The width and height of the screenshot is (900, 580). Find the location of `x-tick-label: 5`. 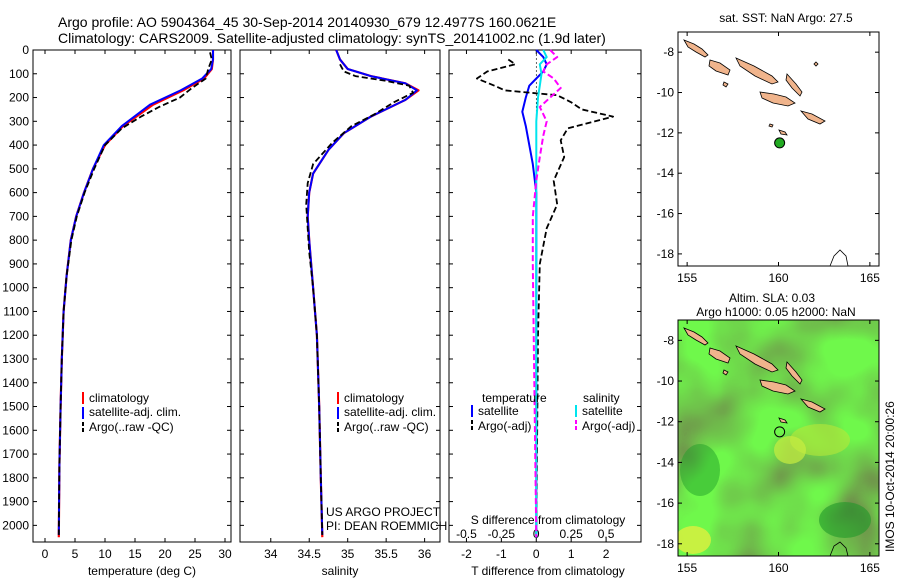

x-tick-label: 5 is located at coordinates (75, 554).